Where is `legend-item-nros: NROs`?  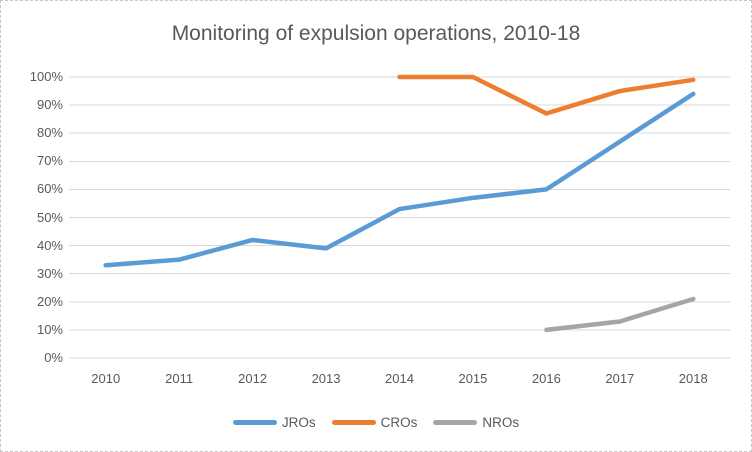
legend-item-nros: NROs is located at coordinates (476, 422).